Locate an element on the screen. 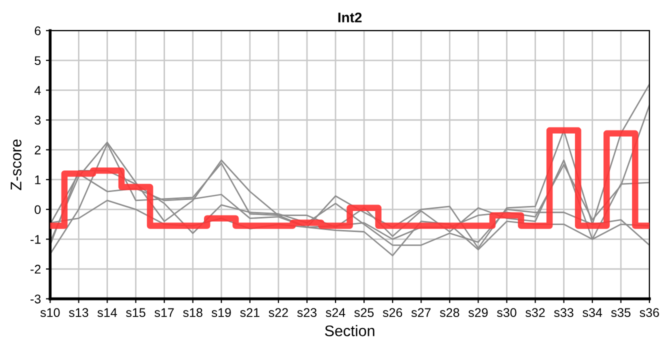 This screenshot has height=360, width=660. y-tick-label: 3 is located at coordinates (37, 120).